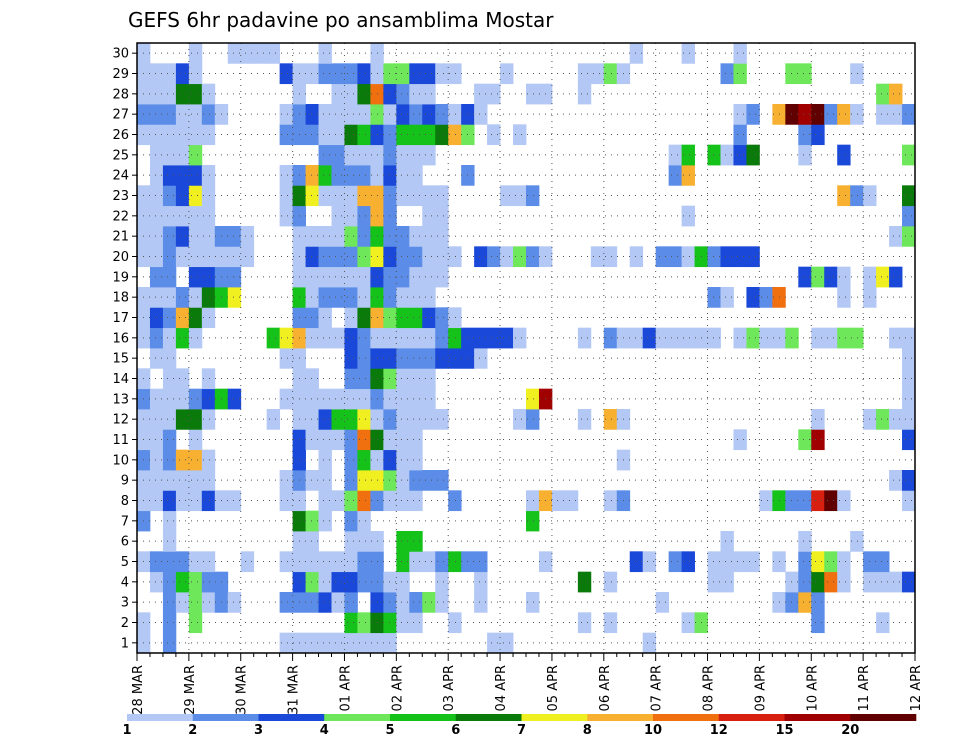 This screenshot has height=742, width=960. Describe the element at coordinates (120, 338) in the screenshot. I see `y-tick-label: 16` at that location.